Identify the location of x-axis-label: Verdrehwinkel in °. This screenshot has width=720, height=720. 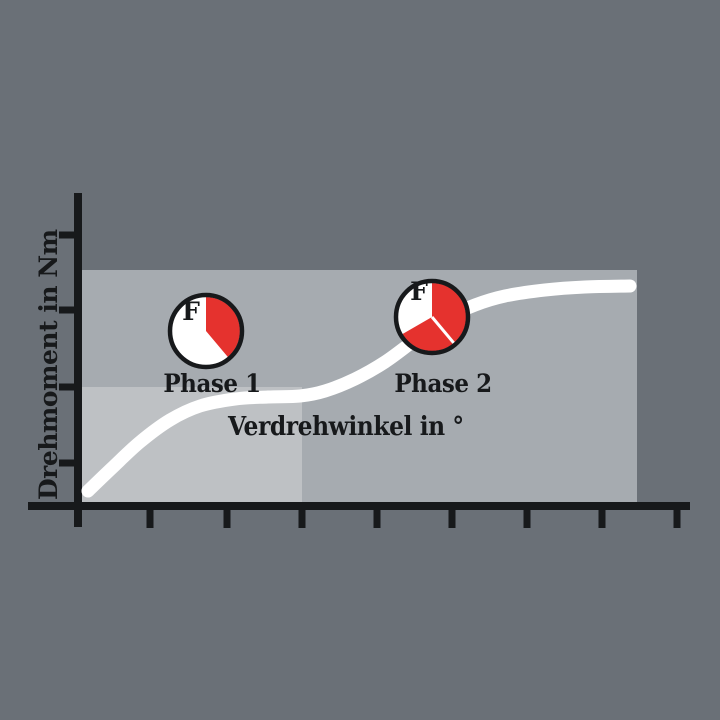
(346, 427).